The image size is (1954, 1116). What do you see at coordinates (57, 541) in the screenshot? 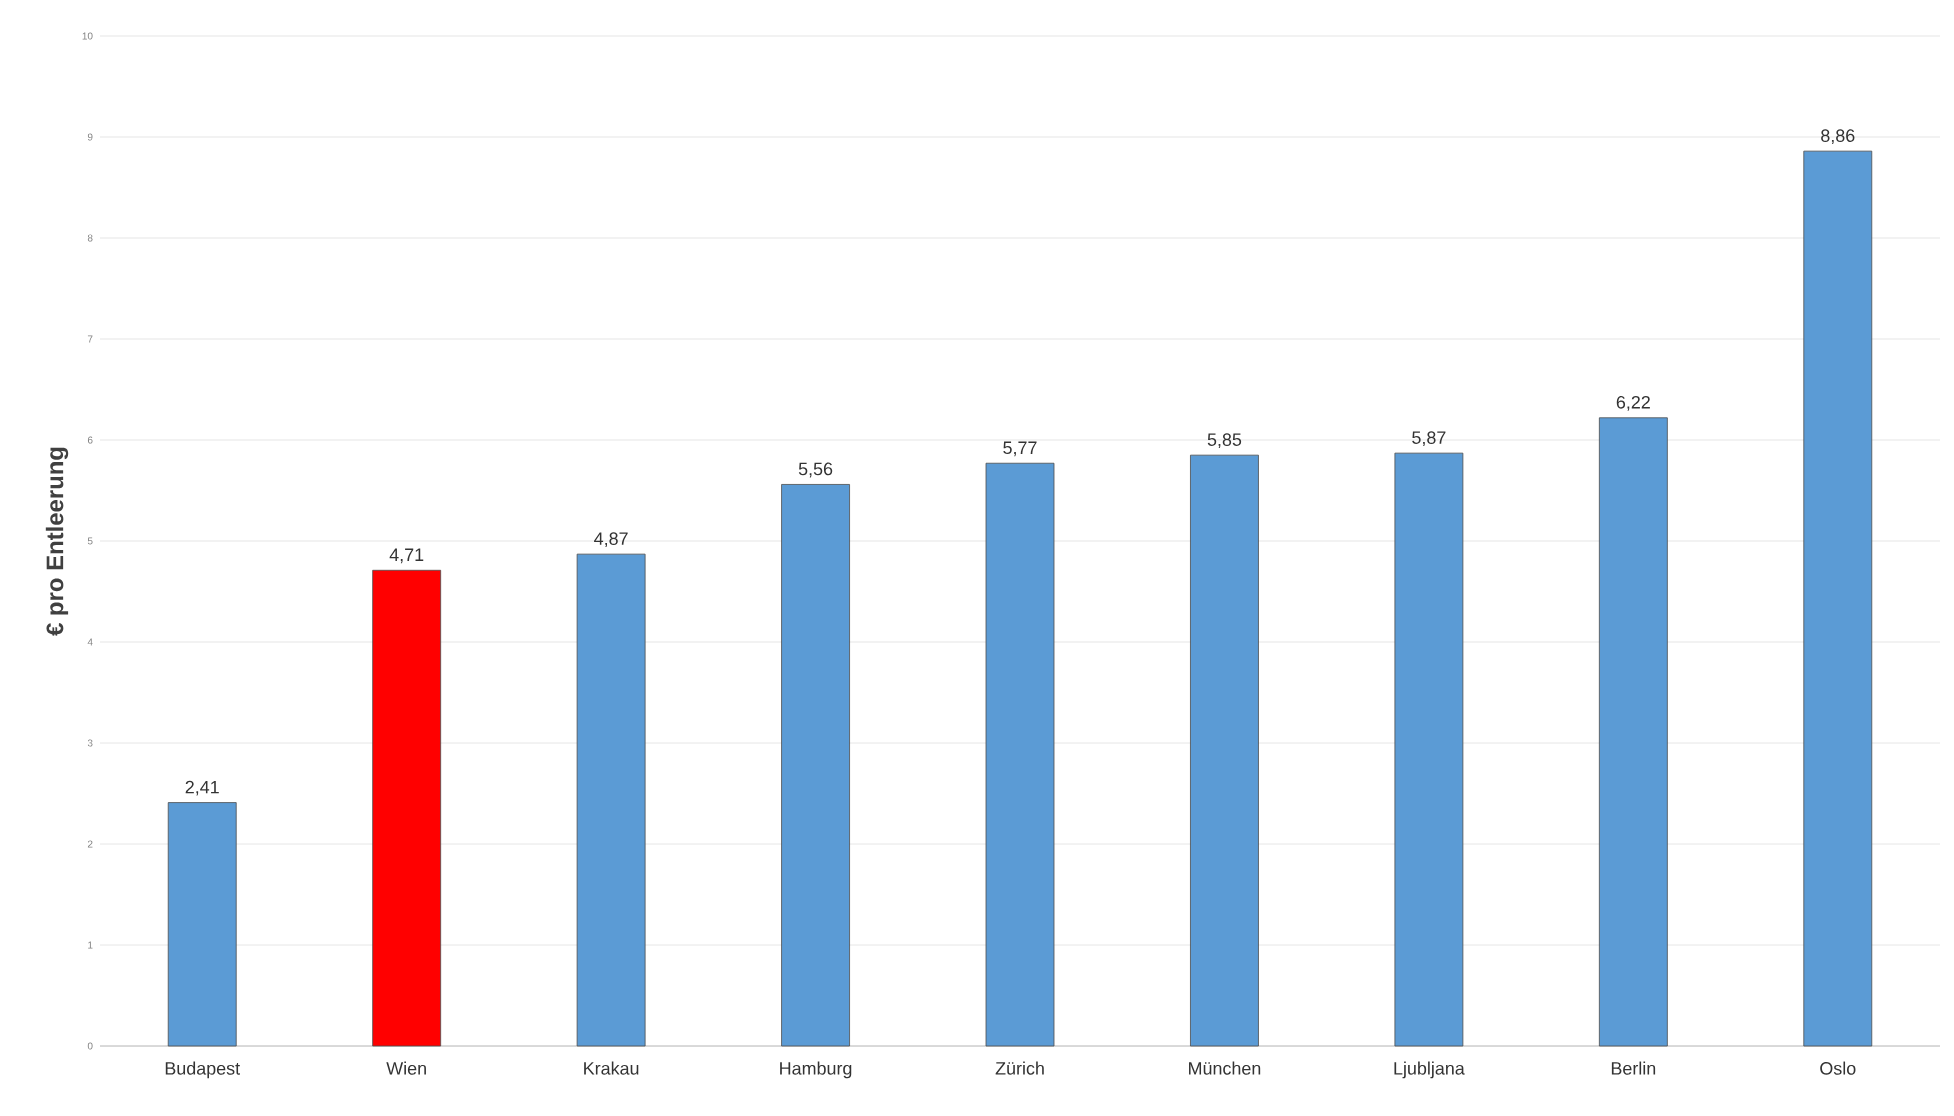
I see `y-axis-title: € pro Entleerung` at bounding box center [57, 541].